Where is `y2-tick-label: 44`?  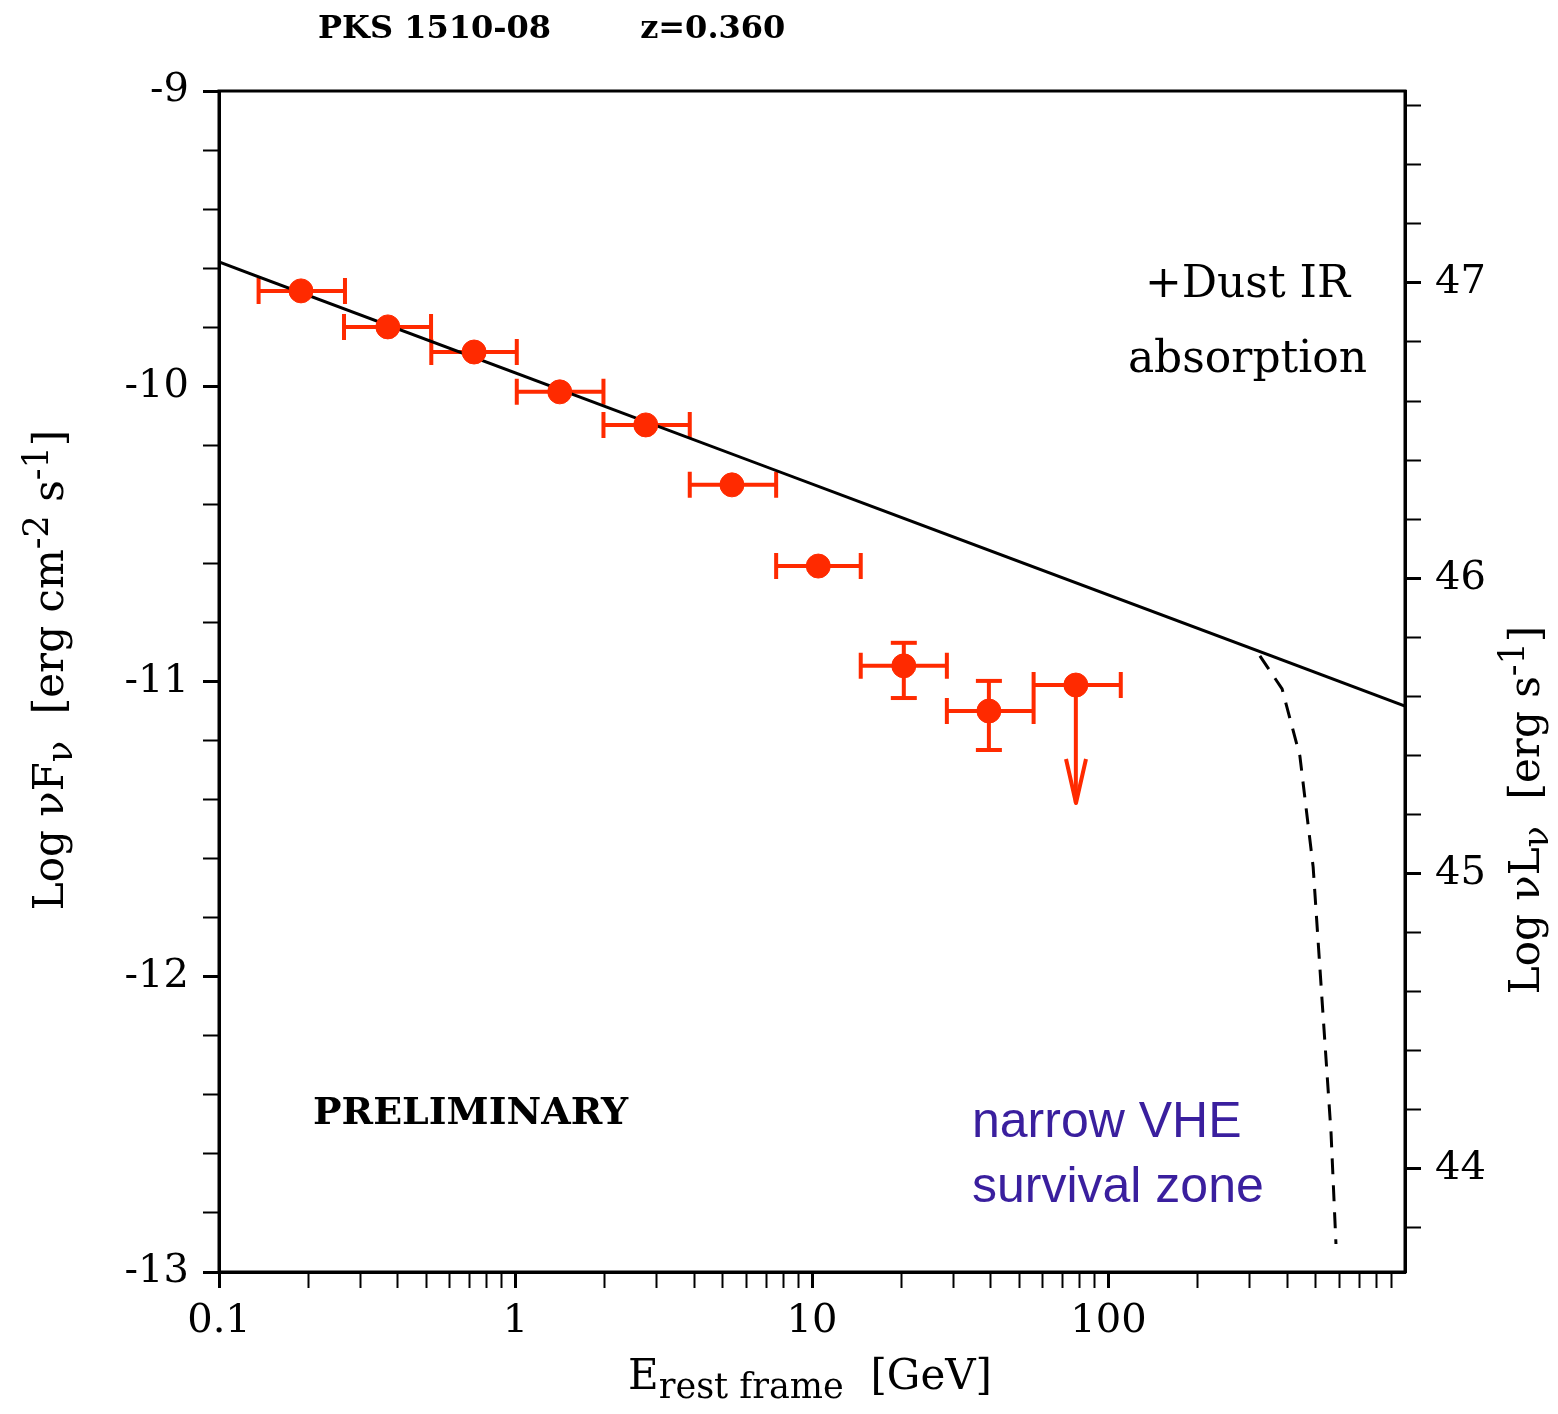
y2-tick-label: 44 is located at coordinates (1460, 1165).